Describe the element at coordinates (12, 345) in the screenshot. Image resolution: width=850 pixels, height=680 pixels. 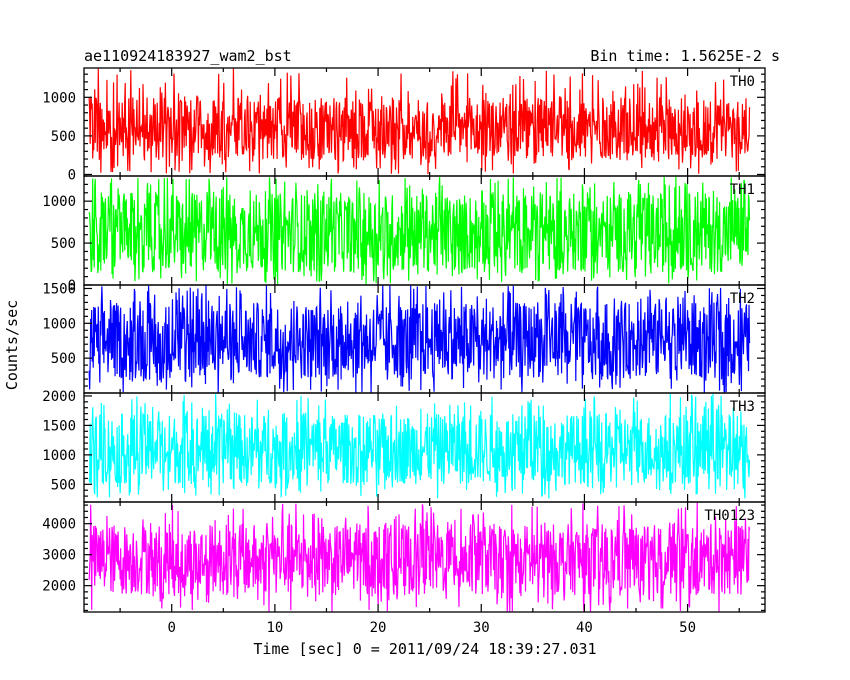
I see `y-axis-label: Counts/sec` at that location.